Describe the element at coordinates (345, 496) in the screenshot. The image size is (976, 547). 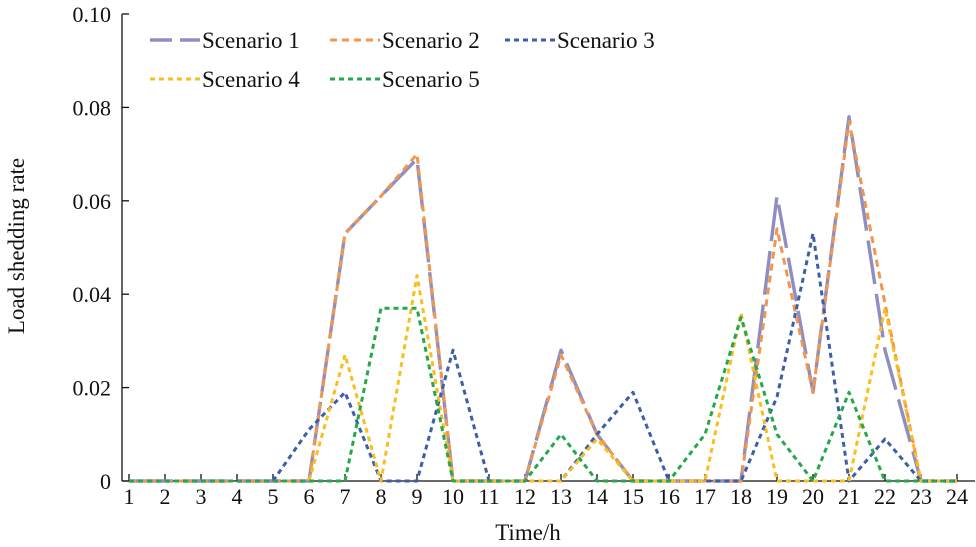
I see `x-tick-label: 7` at that location.